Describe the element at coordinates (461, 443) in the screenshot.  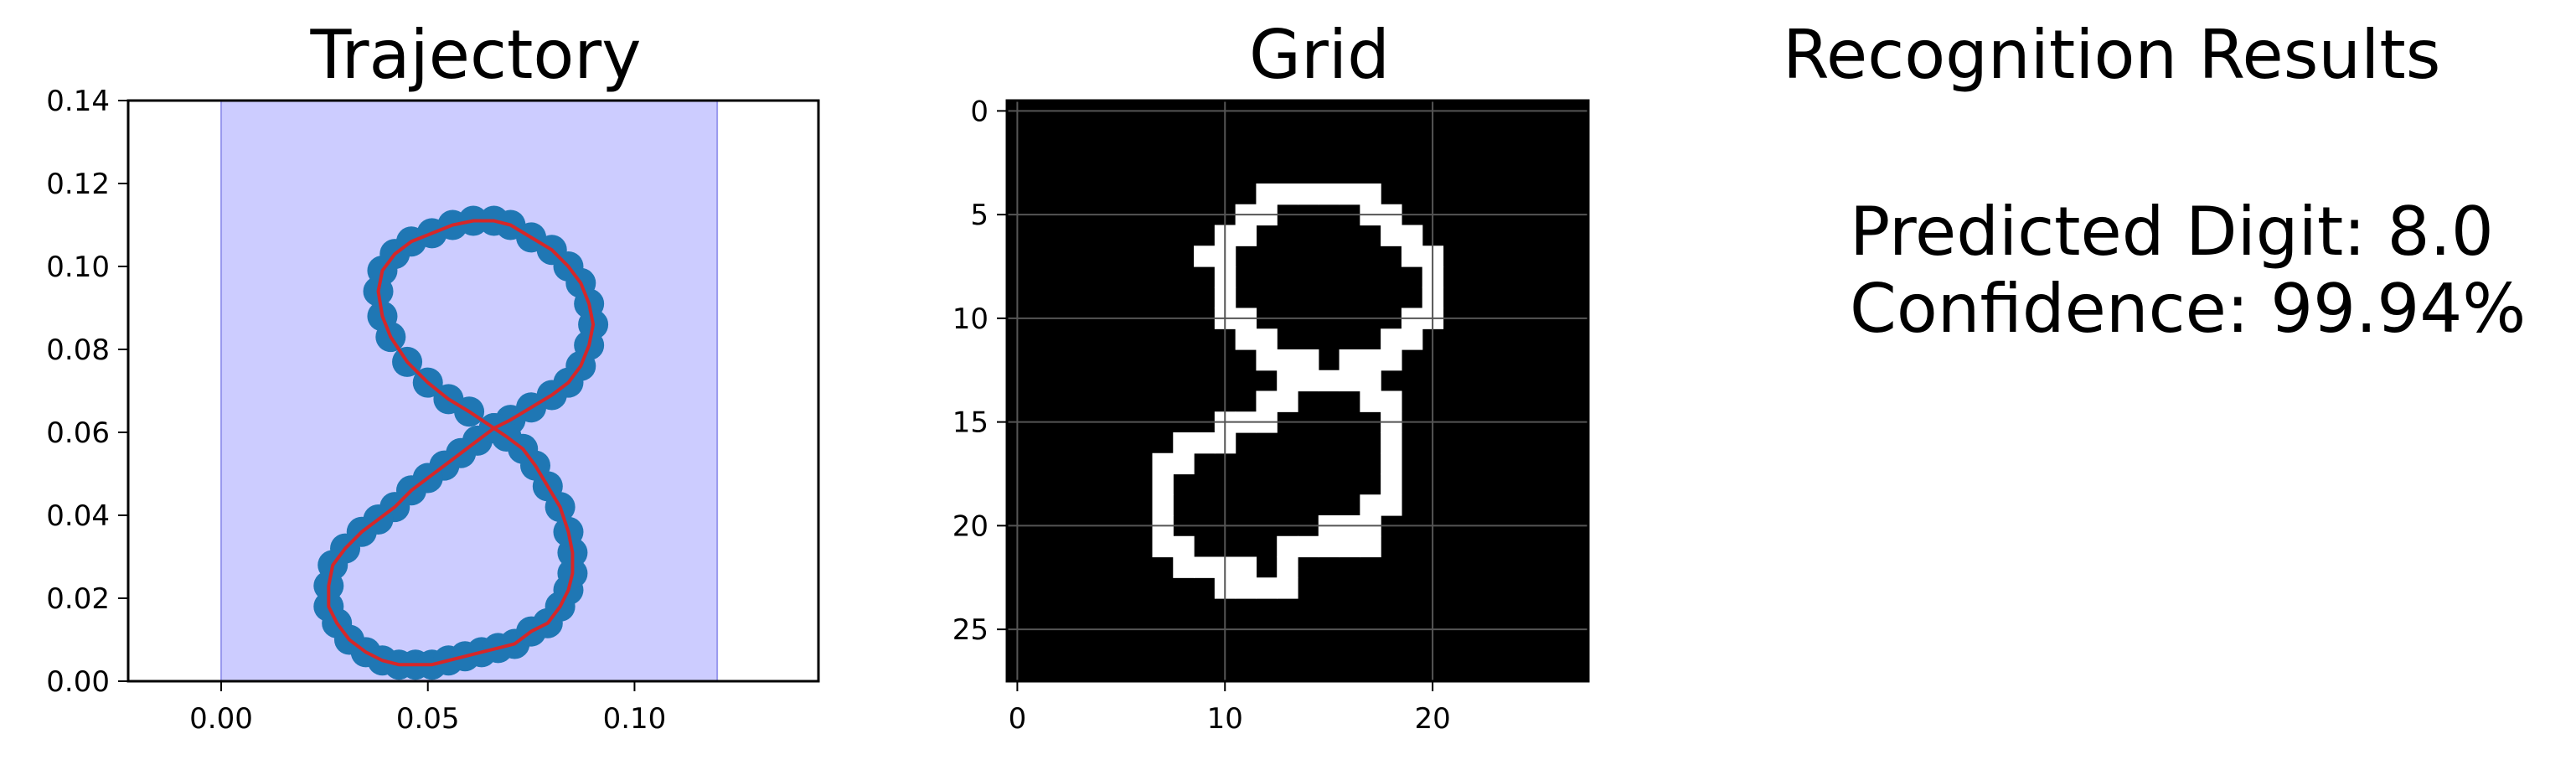
I see `trajectory-line` at that location.